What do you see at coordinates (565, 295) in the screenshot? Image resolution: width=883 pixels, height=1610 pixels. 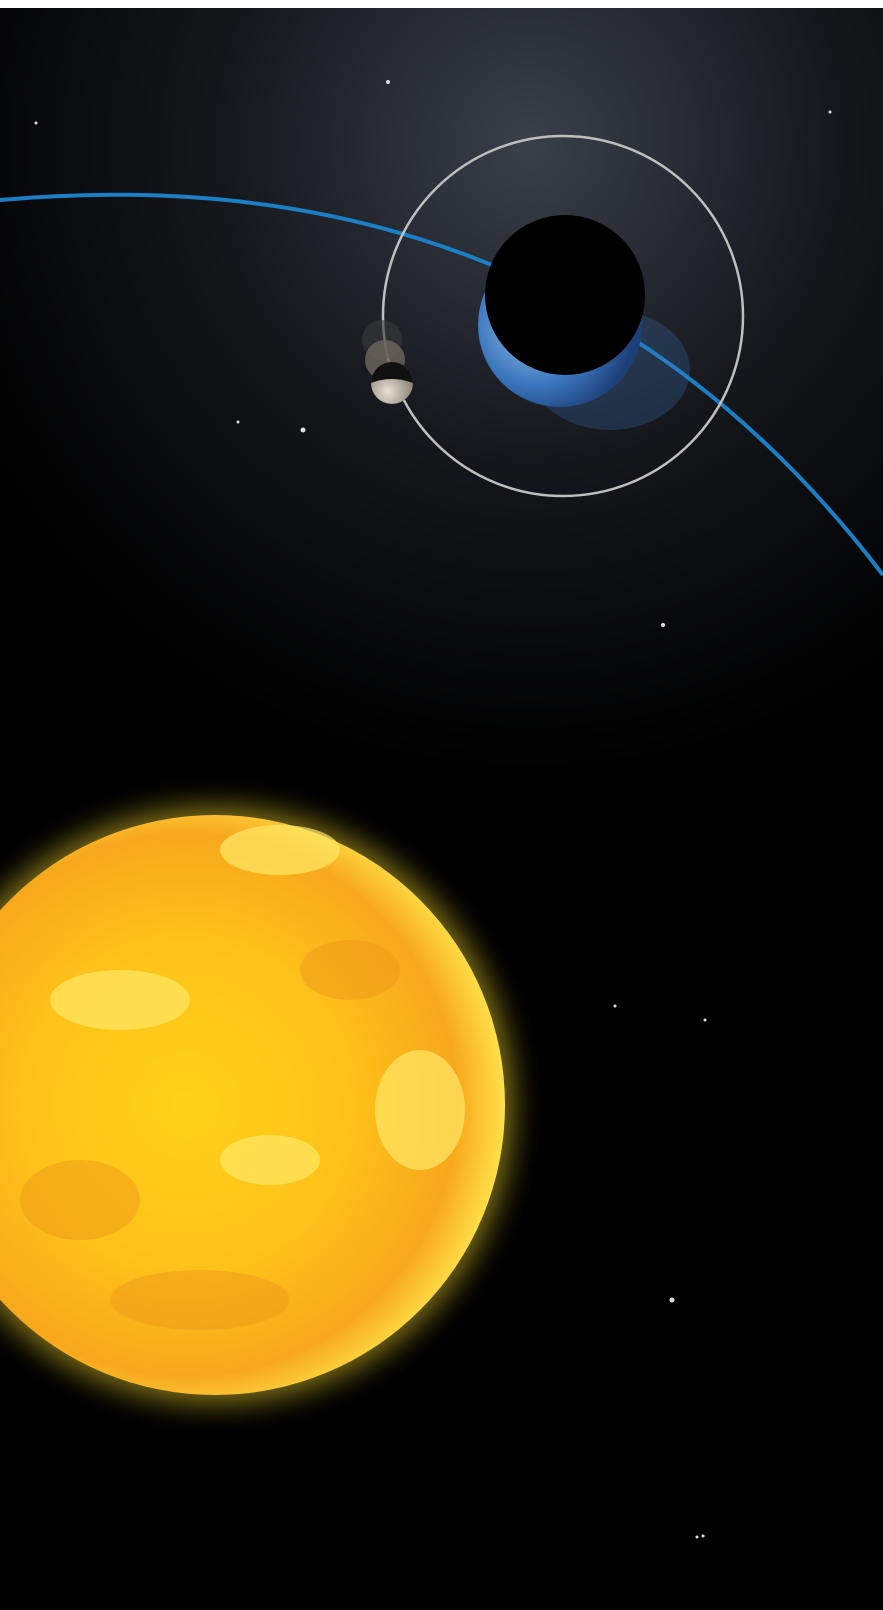 I see `earth-shadow` at bounding box center [565, 295].